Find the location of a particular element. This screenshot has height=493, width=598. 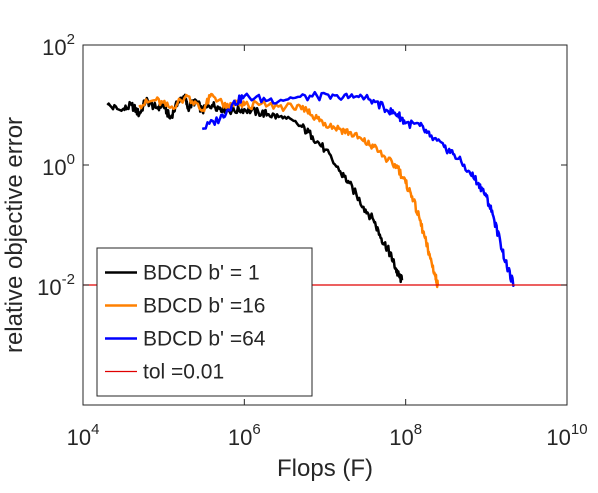

y-tick-label: 10⁻² is located at coordinates (56, 285).